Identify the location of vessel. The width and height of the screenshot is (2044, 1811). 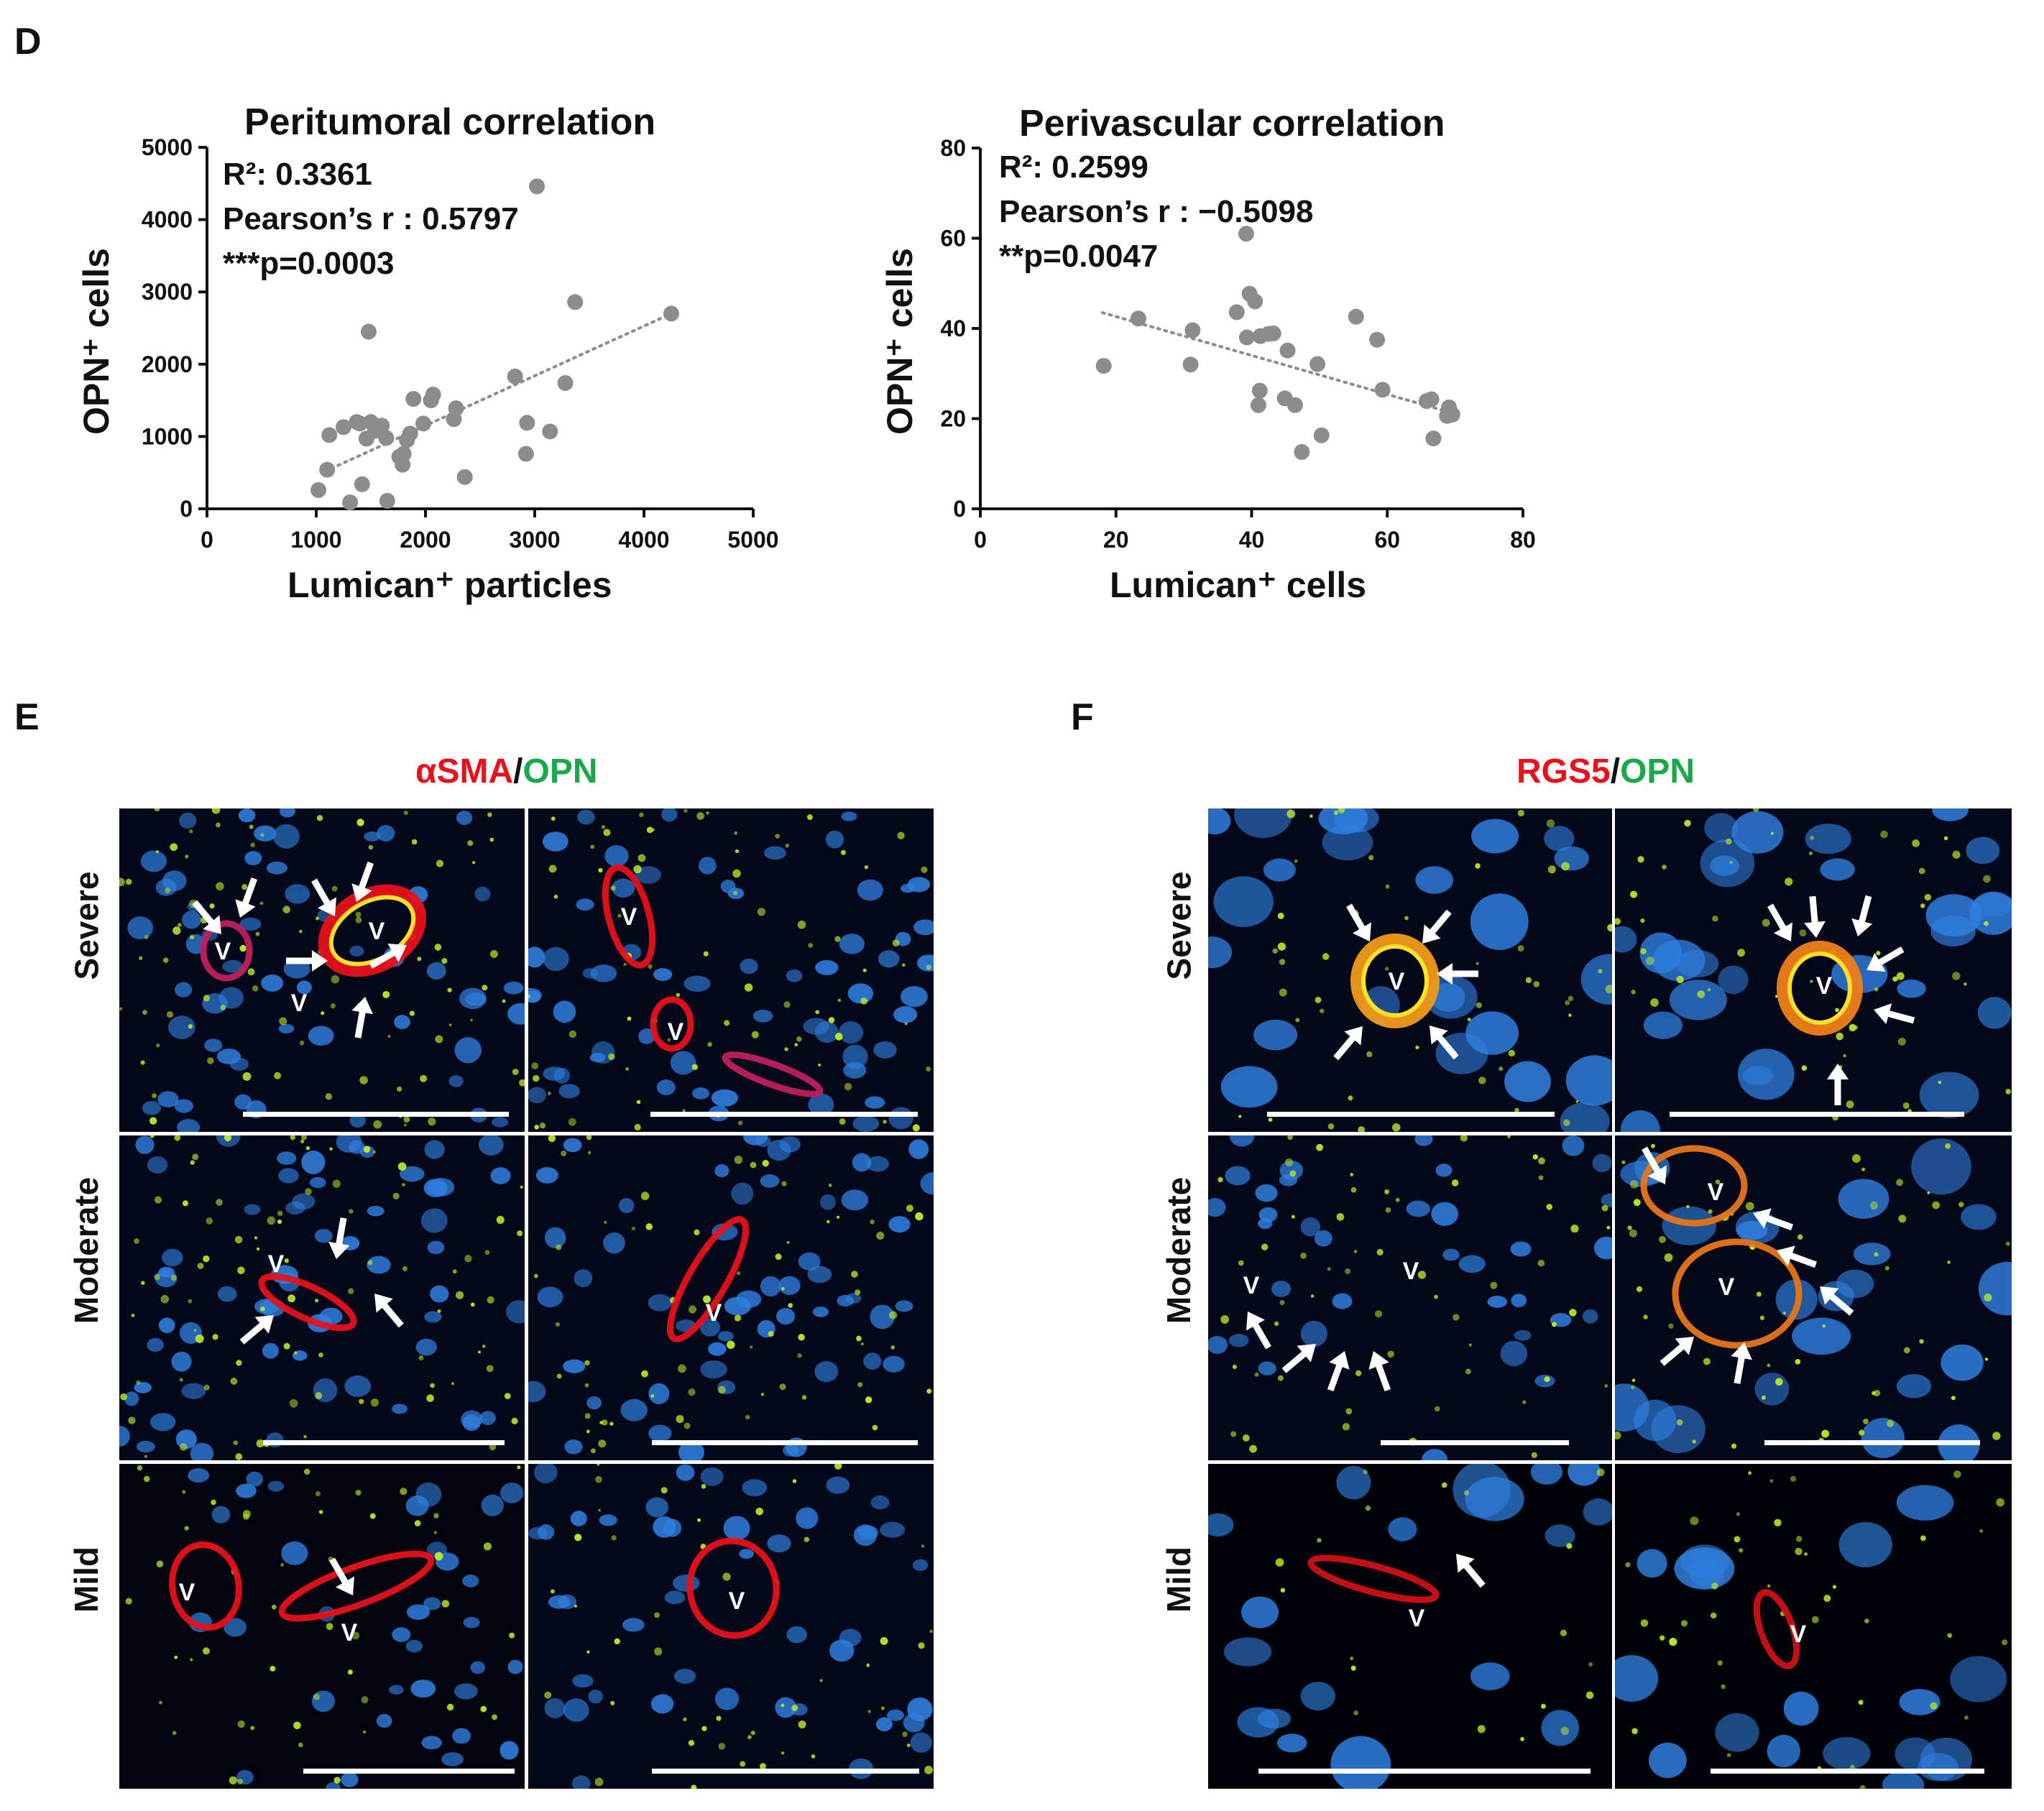
(1737, 1293).